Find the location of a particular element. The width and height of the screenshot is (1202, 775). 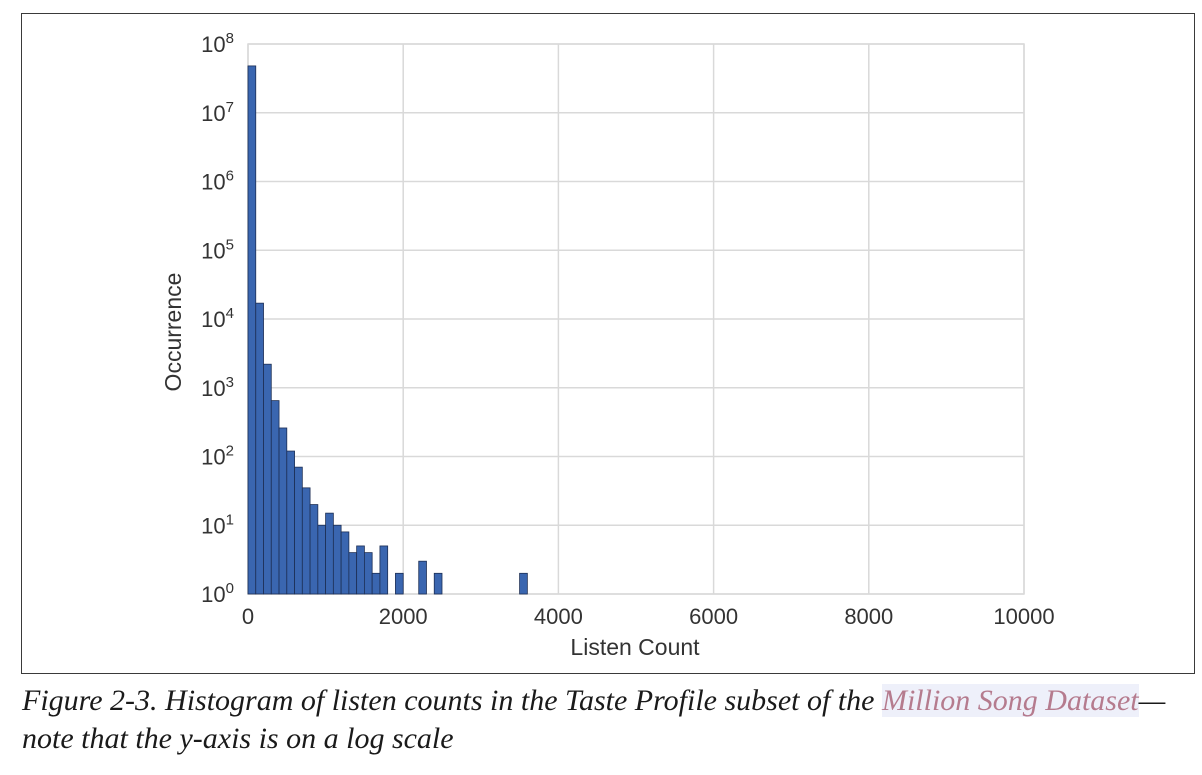

y-tick-exponent: 7 is located at coordinates (230, 107).